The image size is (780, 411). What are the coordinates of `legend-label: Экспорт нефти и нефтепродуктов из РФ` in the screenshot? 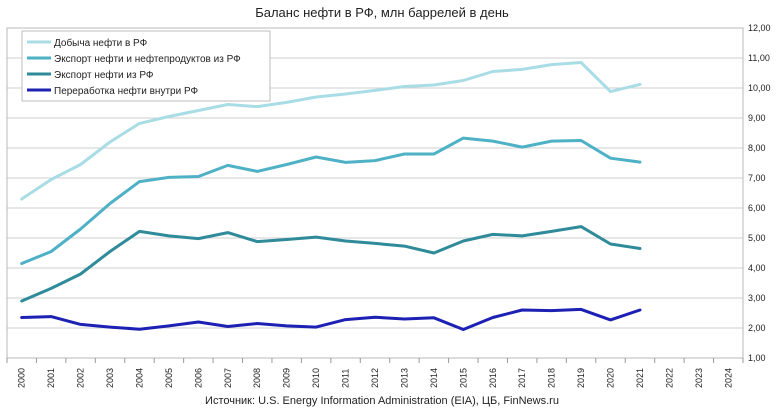 It's located at (147, 59).